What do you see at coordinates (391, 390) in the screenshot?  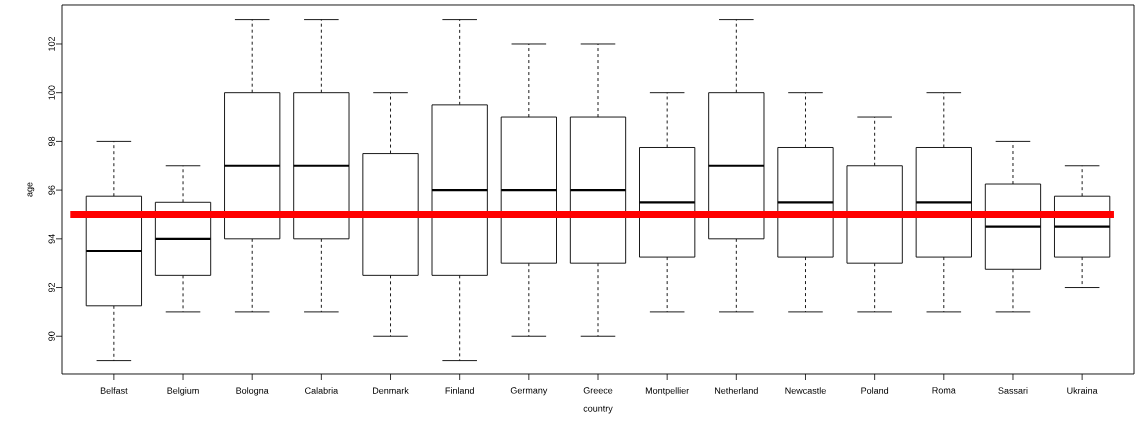 I see `x-tick-label: Denmark` at bounding box center [391, 390].